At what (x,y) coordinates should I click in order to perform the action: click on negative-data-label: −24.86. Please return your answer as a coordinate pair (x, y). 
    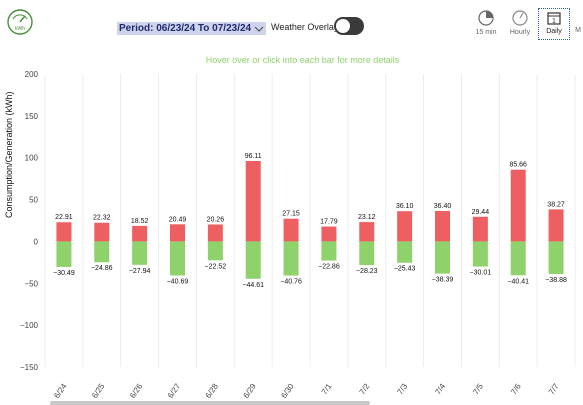
    Looking at the image, I should click on (102, 268).